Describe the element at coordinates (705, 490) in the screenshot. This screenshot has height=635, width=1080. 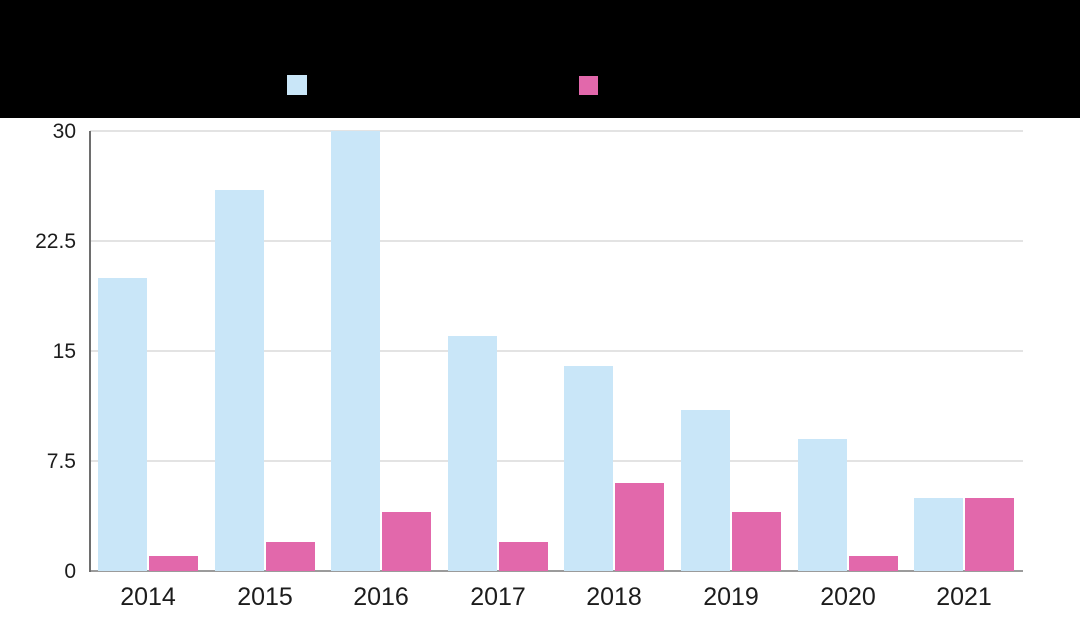
I see `blue-series-bar-2019` at that location.